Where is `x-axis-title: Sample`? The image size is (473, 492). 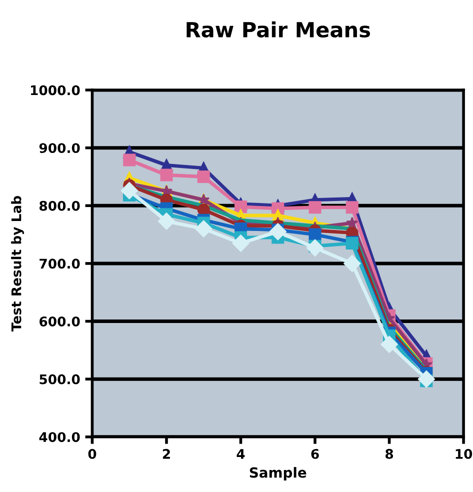 x-axis-title: Sample is located at coordinates (278, 473).